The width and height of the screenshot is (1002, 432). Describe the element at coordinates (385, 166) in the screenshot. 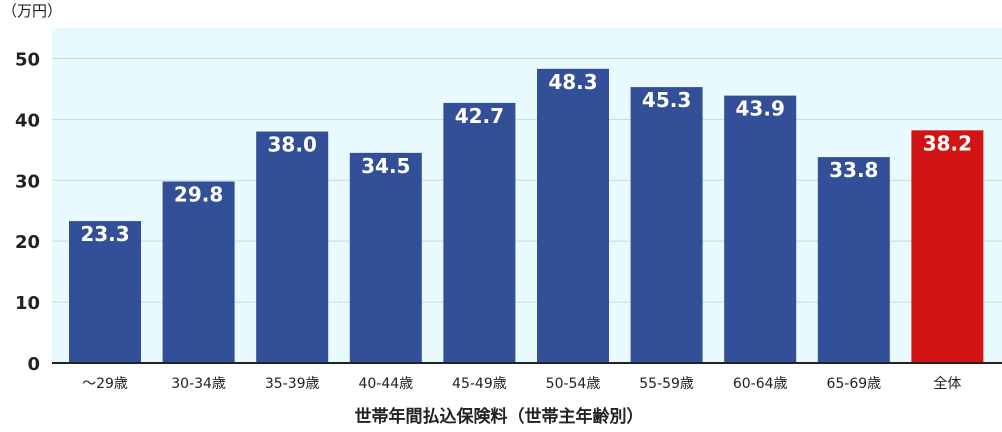

I see `bar-value-label: 34.5` at that location.